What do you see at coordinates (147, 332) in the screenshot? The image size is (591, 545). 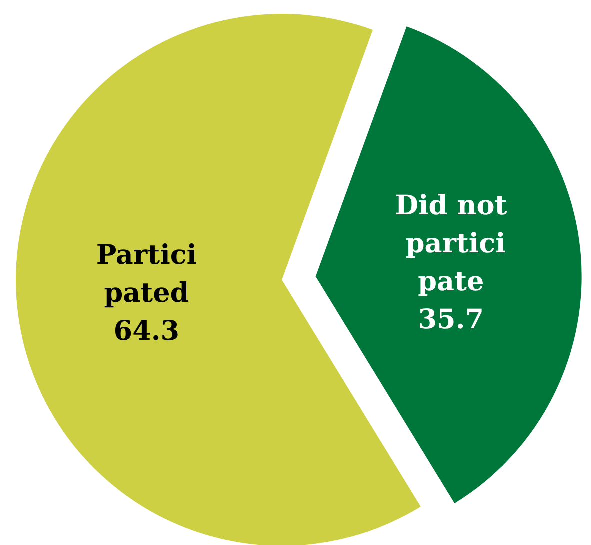 I see `data-label: 64.3` at bounding box center [147, 332].